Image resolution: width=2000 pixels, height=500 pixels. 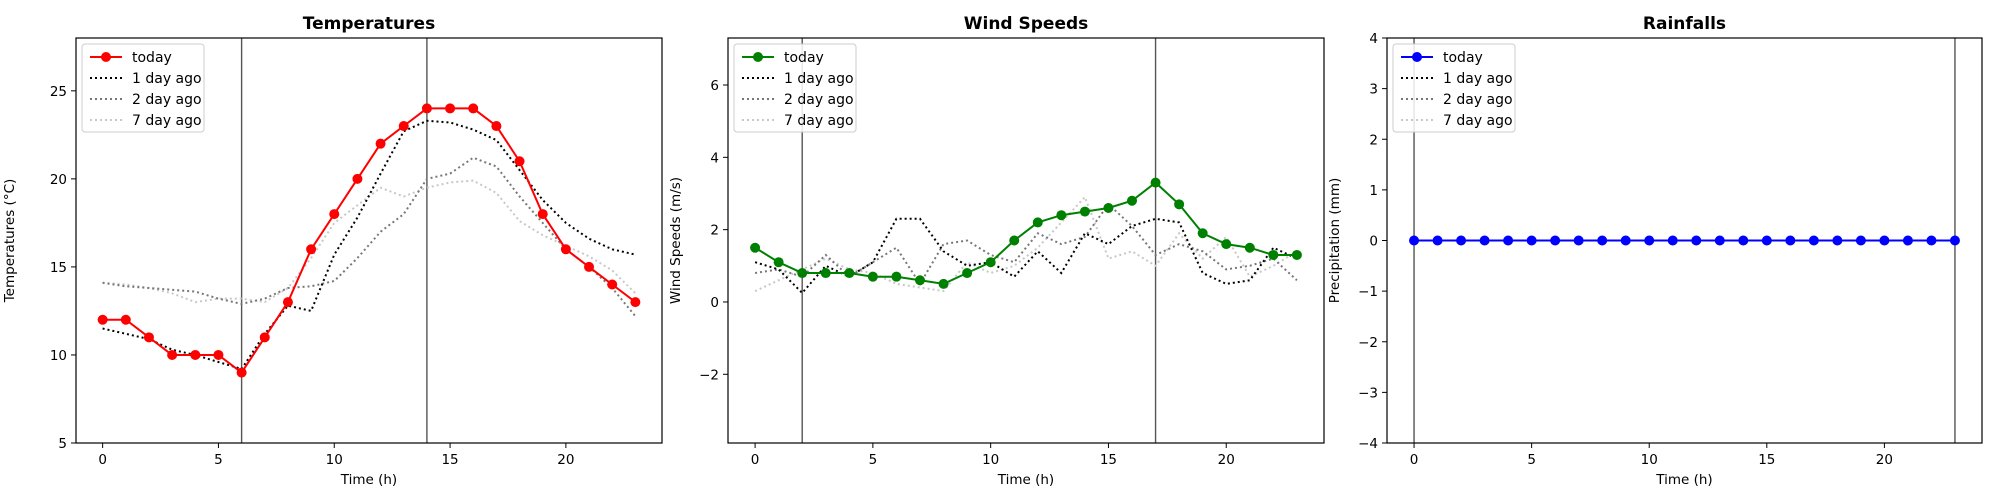 I want to click on y-tick-label: −1, so click(x=1368, y=292).